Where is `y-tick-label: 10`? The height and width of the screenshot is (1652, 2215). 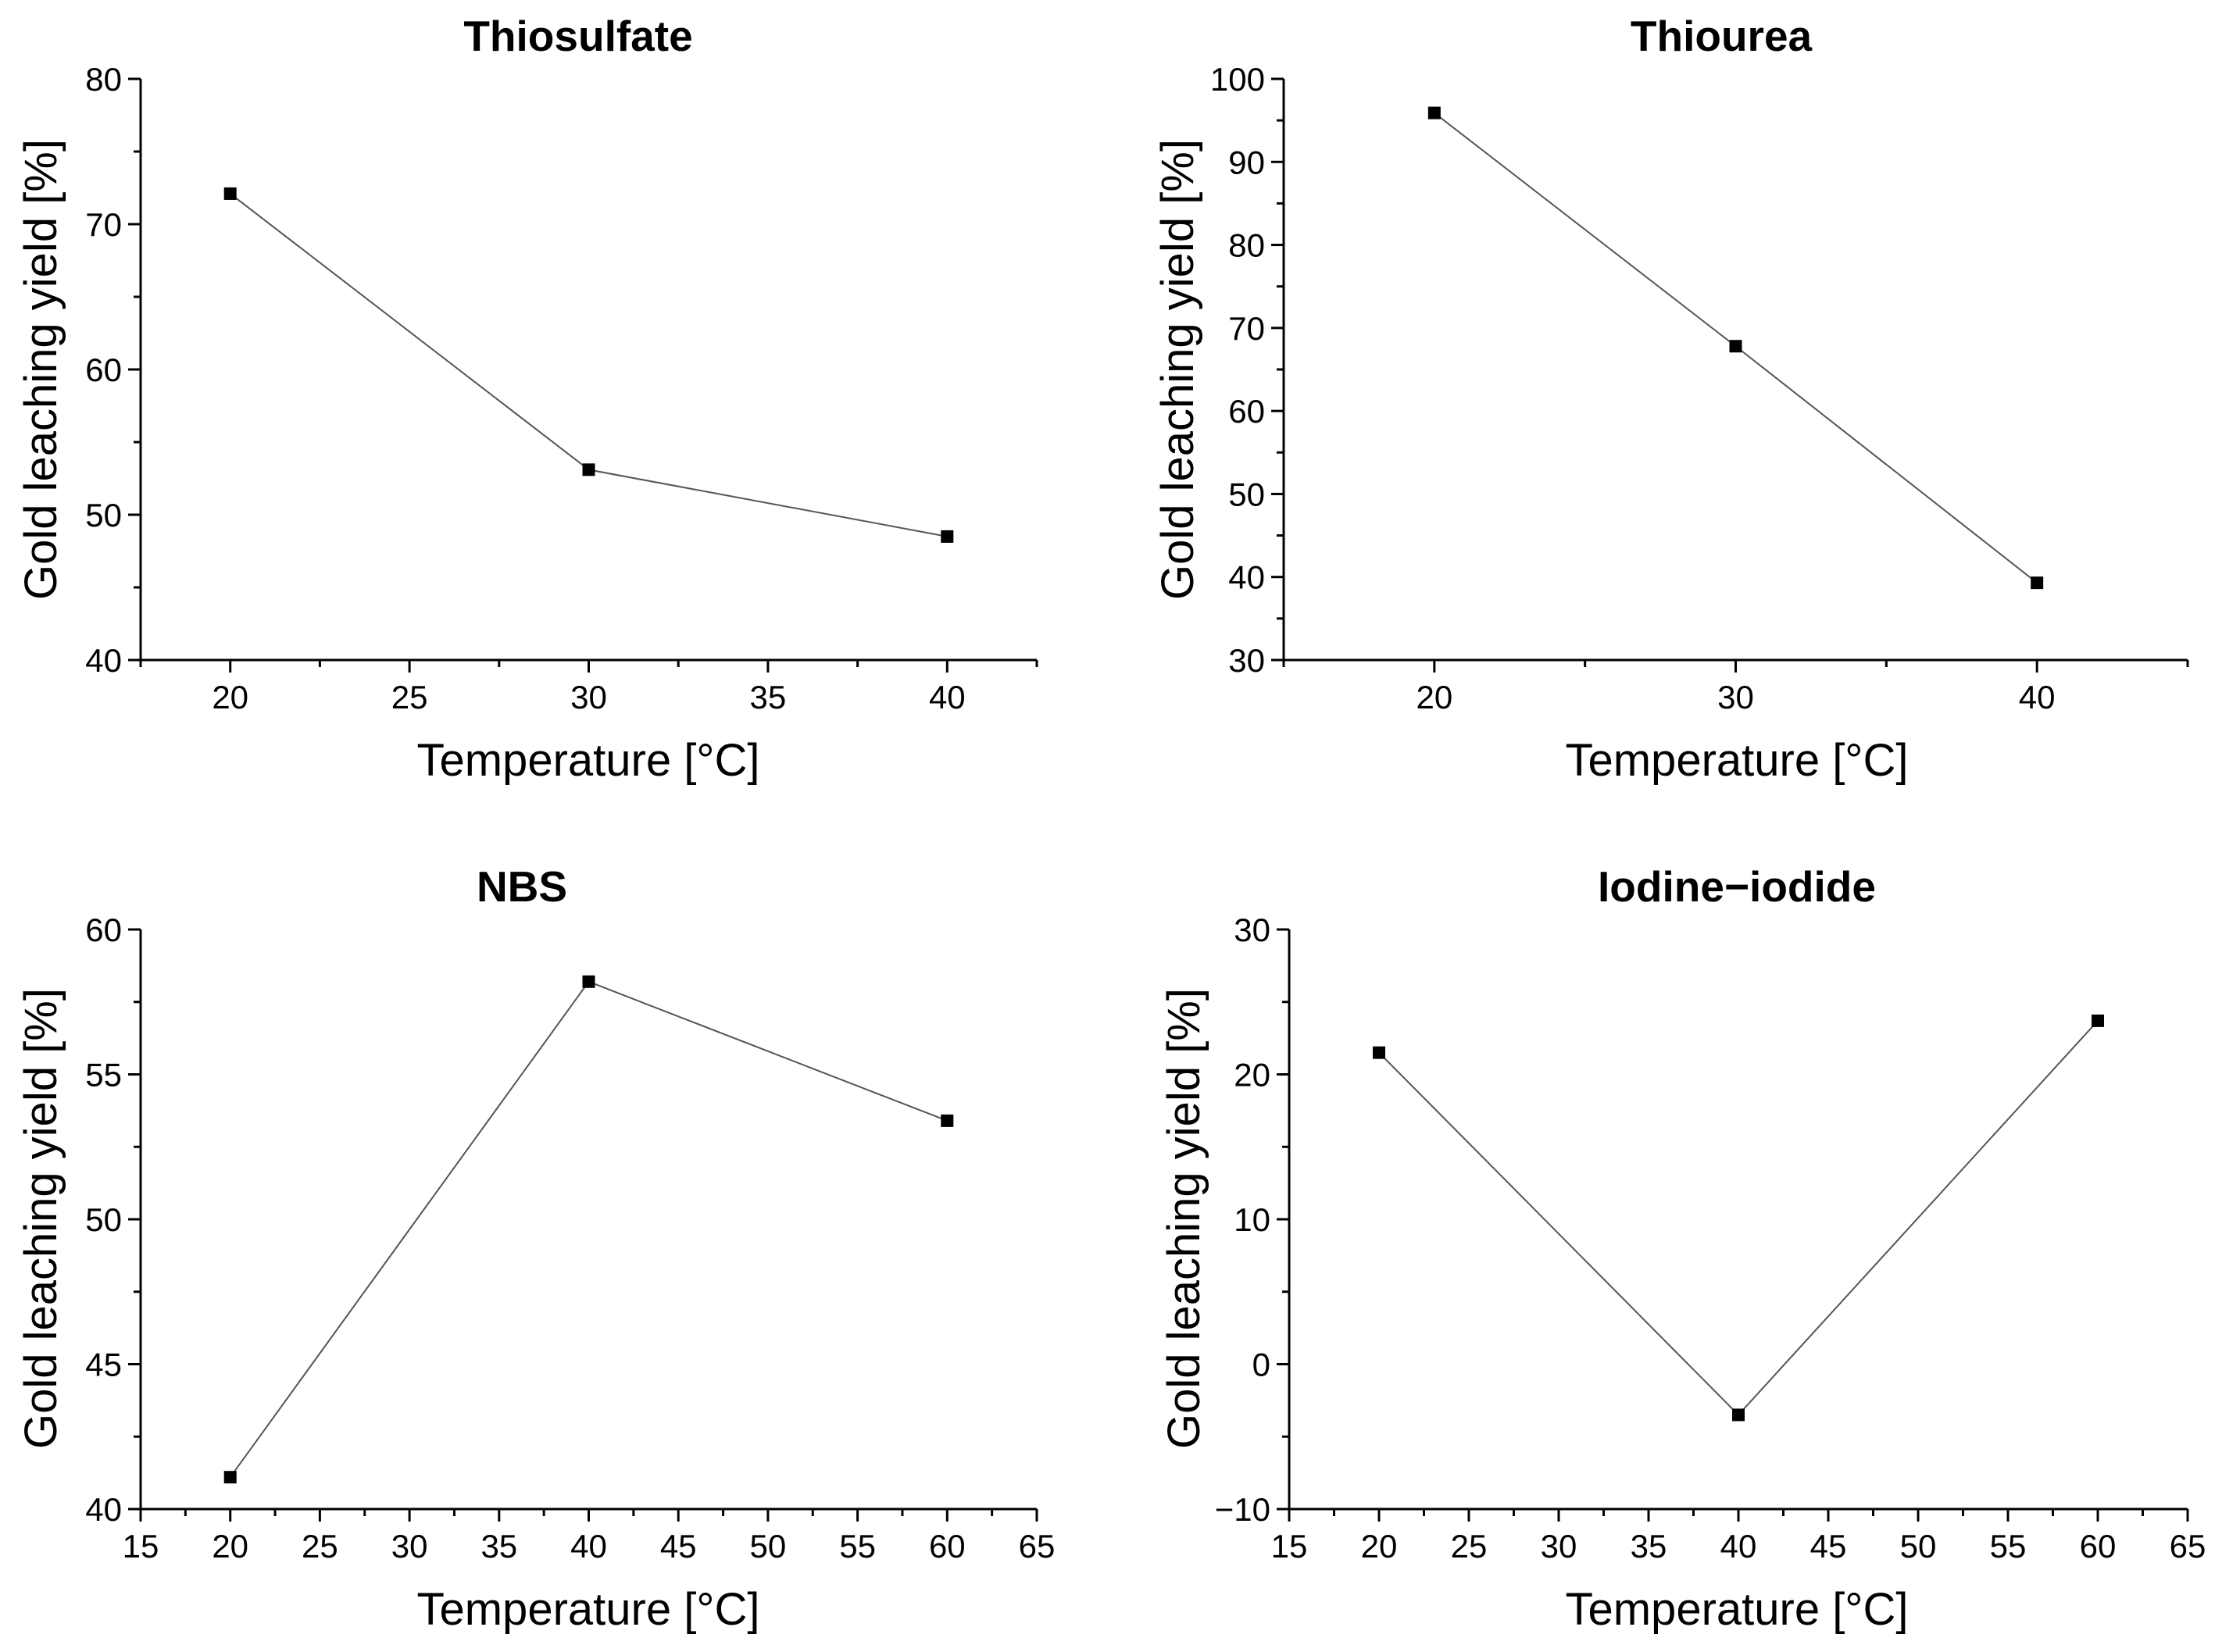
y-tick-label: 10 is located at coordinates (1252, 1219).